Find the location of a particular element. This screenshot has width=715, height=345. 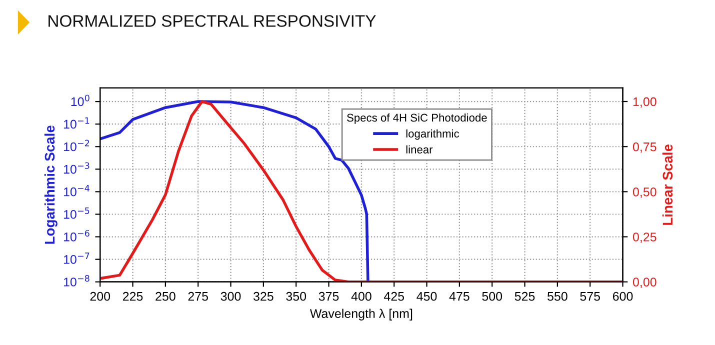

y-axis-title: Logarithmic Scale is located at coordinates (51, 185).